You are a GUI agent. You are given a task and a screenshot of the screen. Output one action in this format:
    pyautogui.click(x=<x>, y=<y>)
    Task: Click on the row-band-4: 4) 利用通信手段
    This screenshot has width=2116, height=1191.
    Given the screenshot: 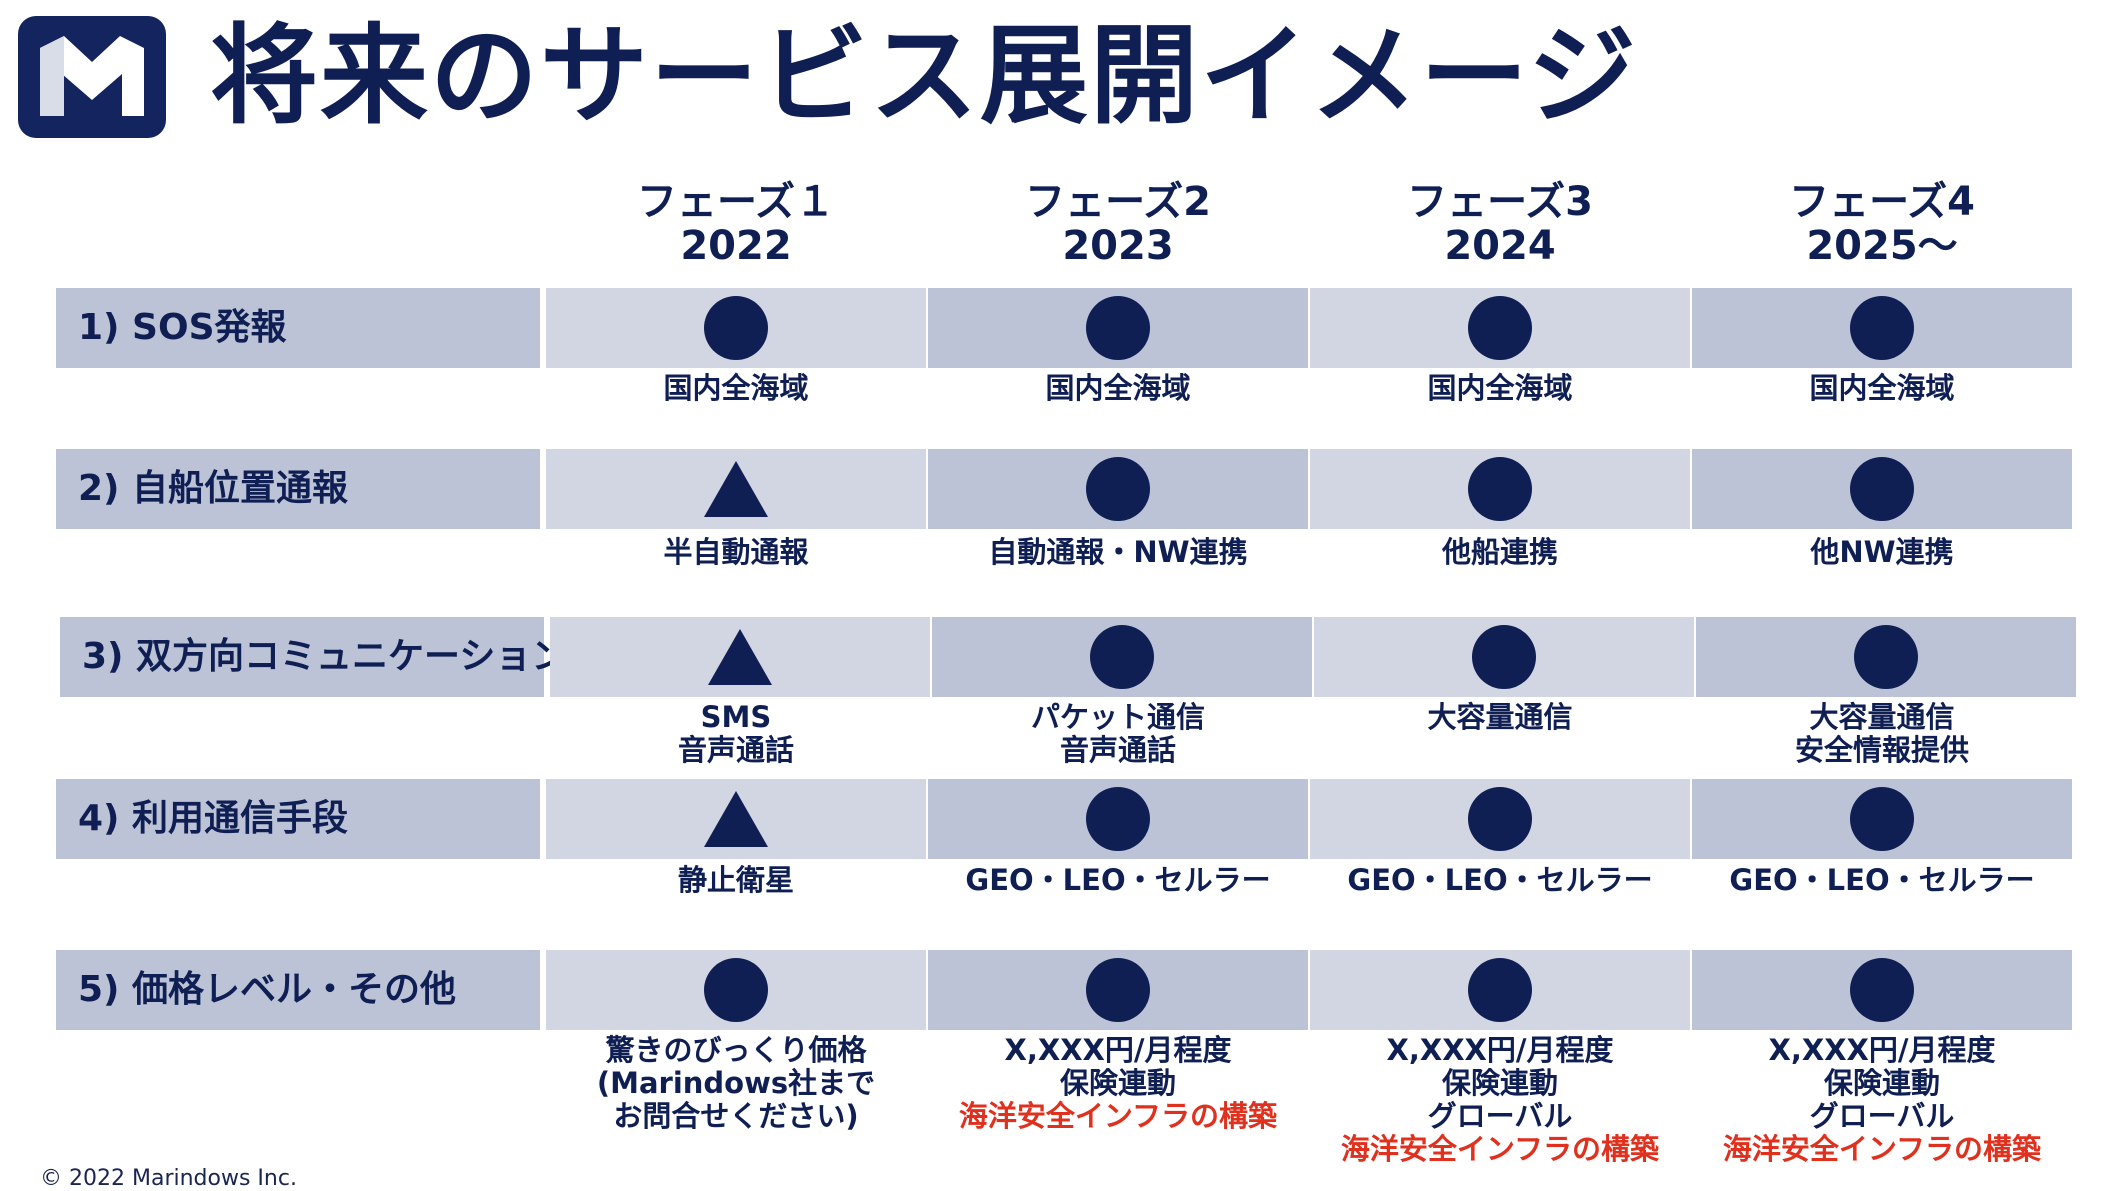 What is the action you would take?
    pyautogui.click(x=1064, y=819)
    